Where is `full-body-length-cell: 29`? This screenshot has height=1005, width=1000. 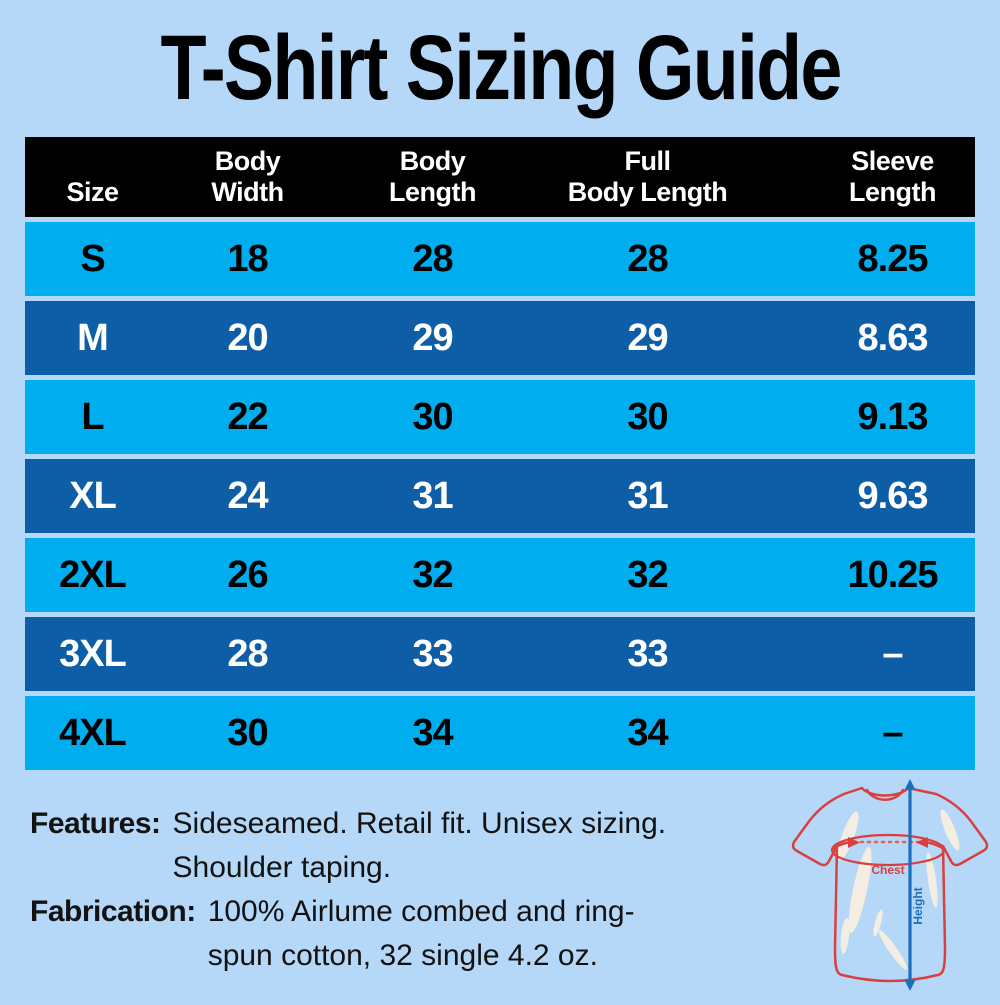
full-body-length-cell: 29 is located at coordinates (647, 337).